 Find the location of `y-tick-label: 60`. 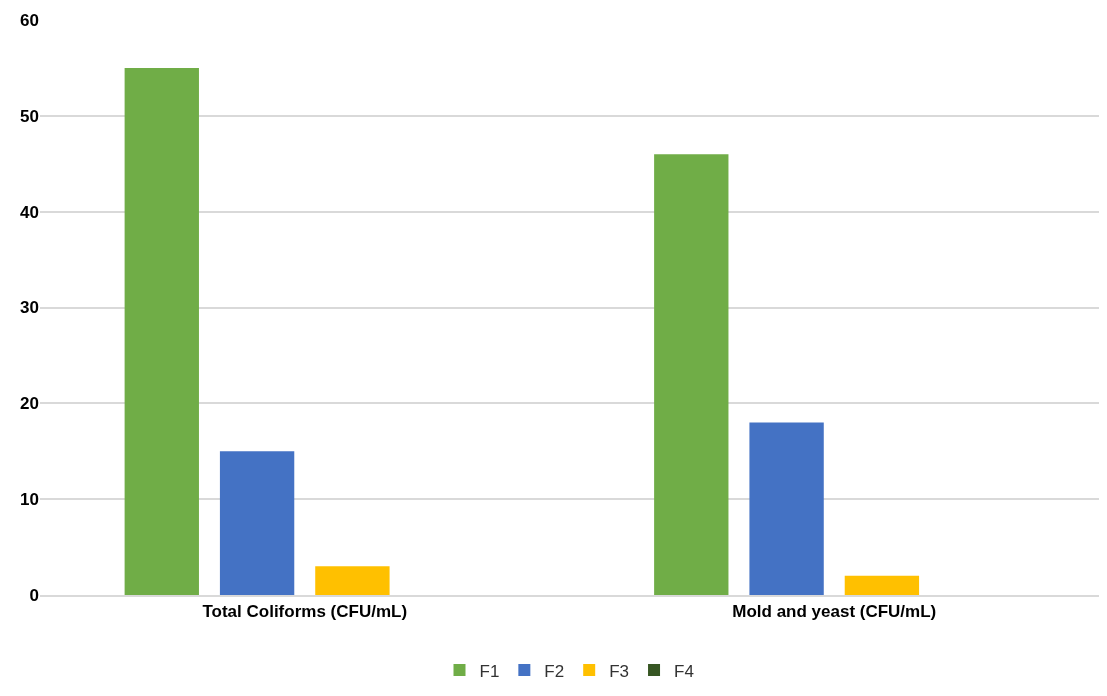

y-tick-label: 60 is located at coordinates (29, 20).